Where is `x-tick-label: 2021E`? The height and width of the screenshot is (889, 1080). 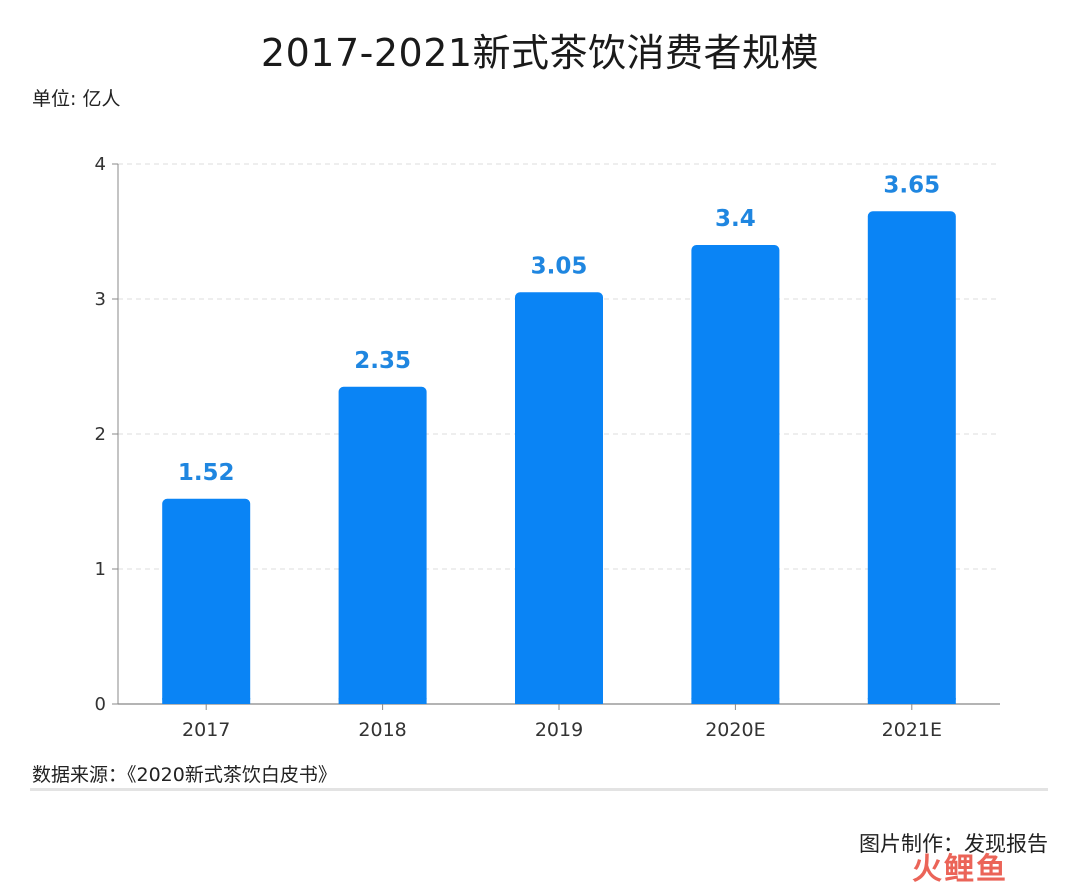
x-tick-label: 2021E is located at coordinates (912, 730).